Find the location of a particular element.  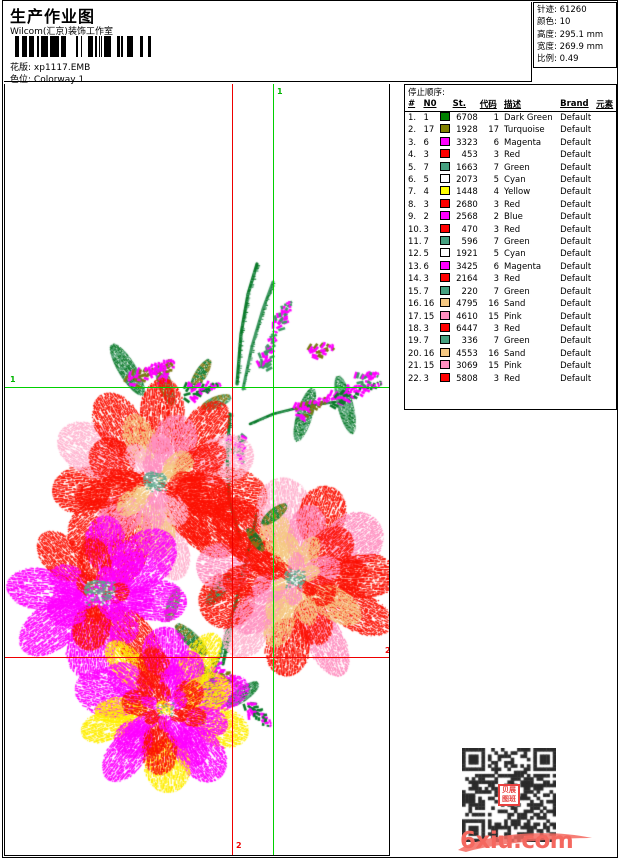

cell-stitches: 5808 is located at coordinates (467, 378).